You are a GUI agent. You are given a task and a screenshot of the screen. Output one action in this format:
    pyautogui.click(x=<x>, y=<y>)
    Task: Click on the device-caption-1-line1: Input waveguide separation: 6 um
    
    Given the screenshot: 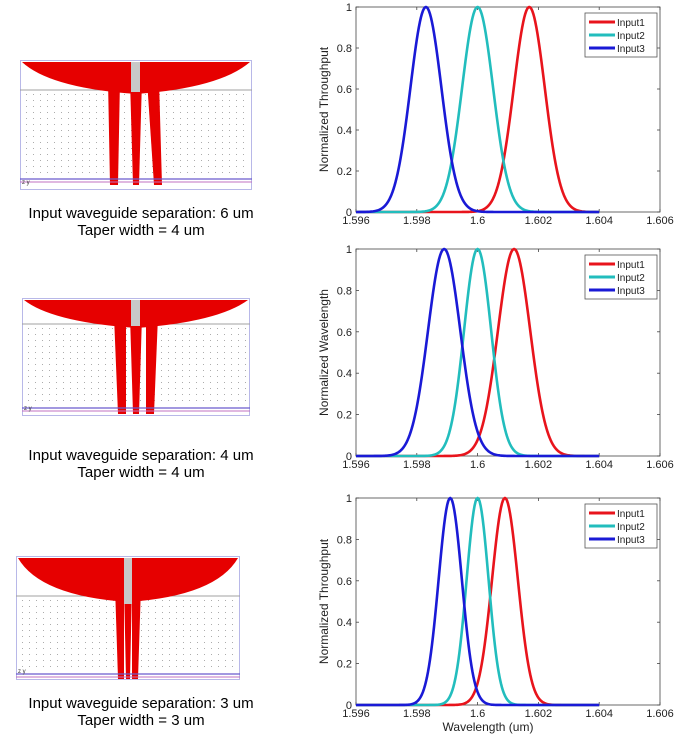 What is the action you would take?
    pyautogui.click(x=141, y=213)
    